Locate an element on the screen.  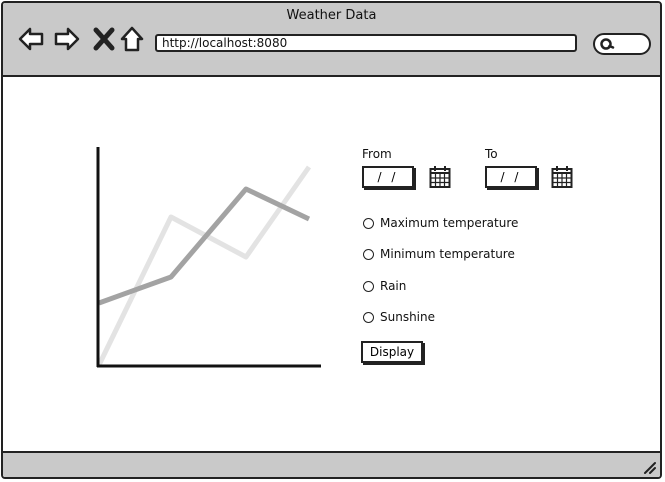
from-date-input: / / is located at coordinates (388, 177).